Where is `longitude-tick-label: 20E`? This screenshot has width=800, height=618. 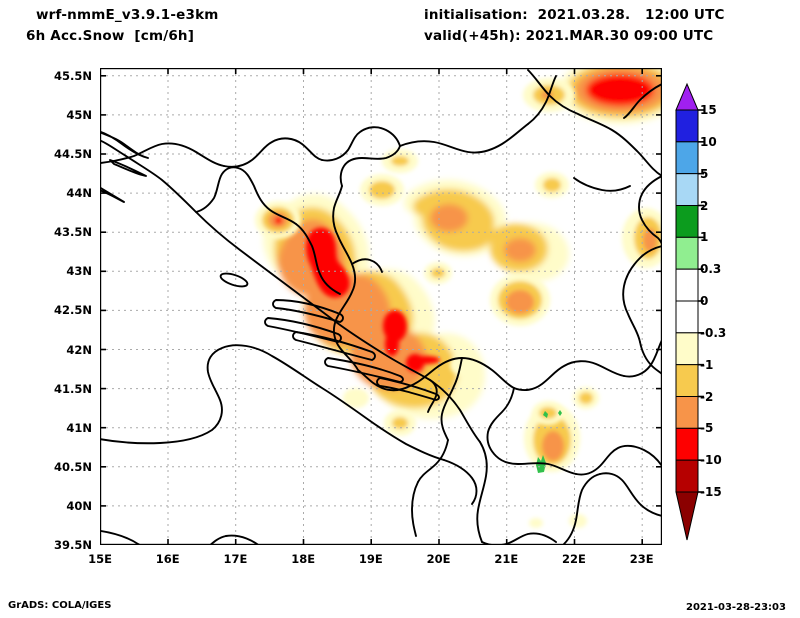 longitude-tick-label: 20E is located at coordinates (438, 559).